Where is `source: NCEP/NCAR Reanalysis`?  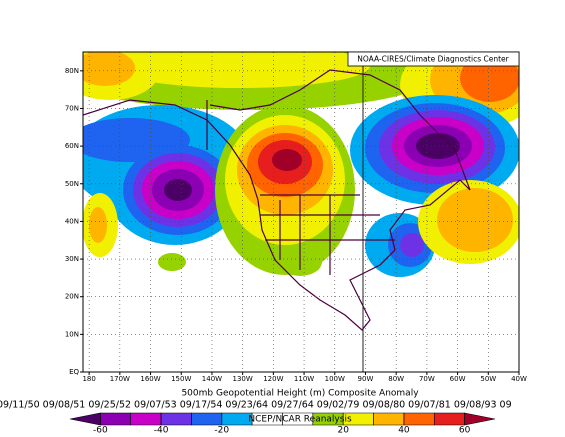 source: NCEP/NCAR Reanalysis is located at coordinates (300, 420).